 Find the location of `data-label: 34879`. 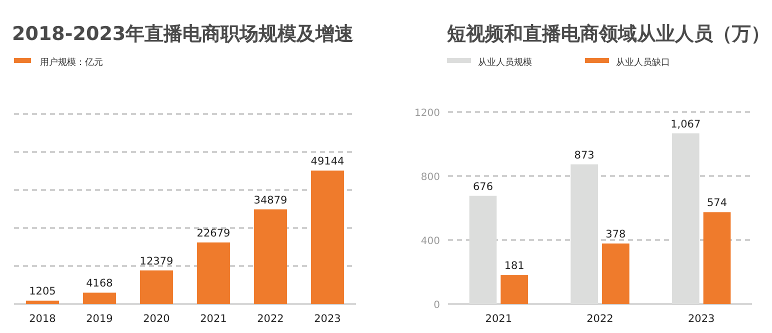

data-label: 34879 is located at coordinates (271, 200).